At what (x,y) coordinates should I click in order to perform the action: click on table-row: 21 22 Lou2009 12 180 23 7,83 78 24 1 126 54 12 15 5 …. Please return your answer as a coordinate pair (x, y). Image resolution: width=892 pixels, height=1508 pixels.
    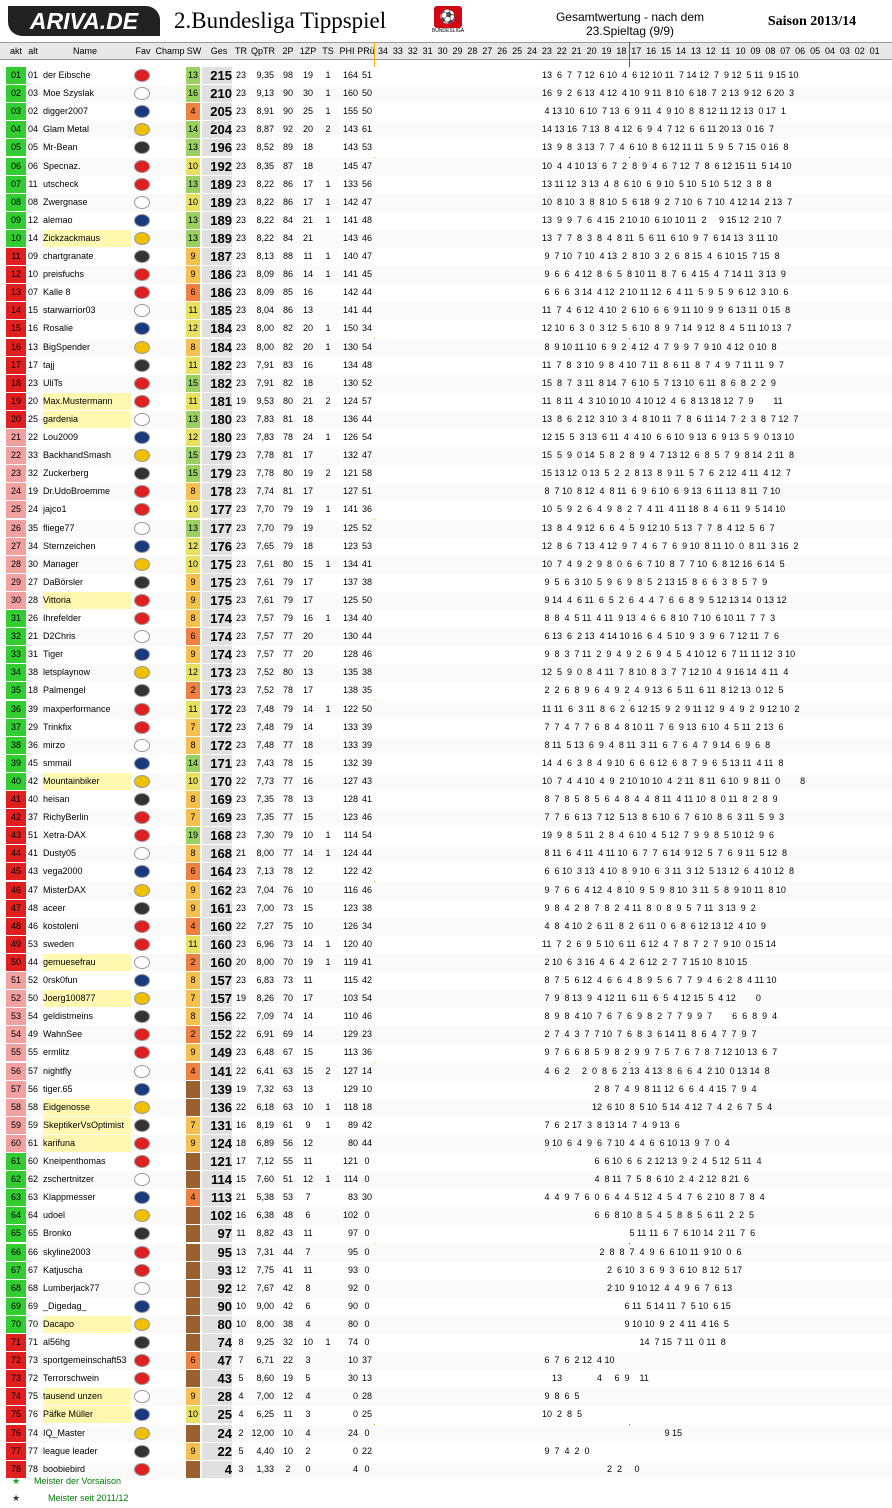
    Looking at the image, I should click on (446, 438).